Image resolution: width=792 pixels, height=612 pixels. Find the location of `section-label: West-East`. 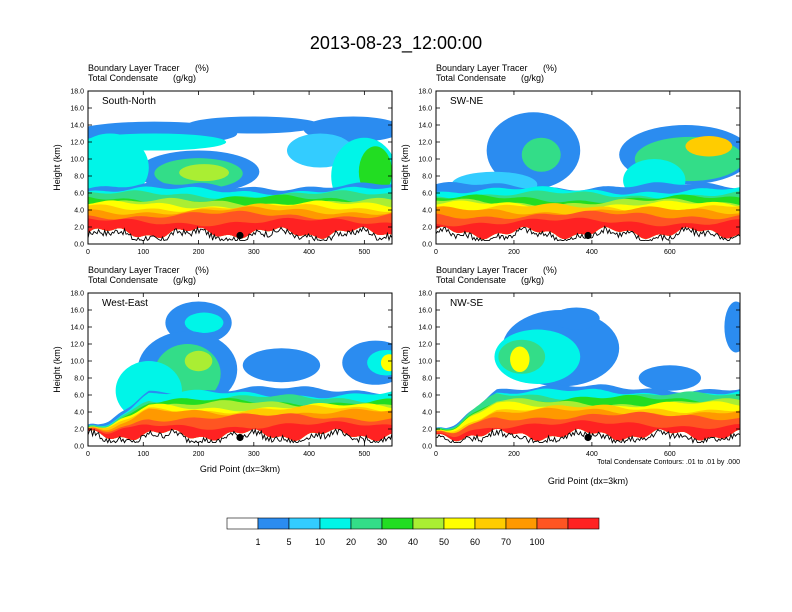

section-label: West-East is located at coordinates (125, 303).